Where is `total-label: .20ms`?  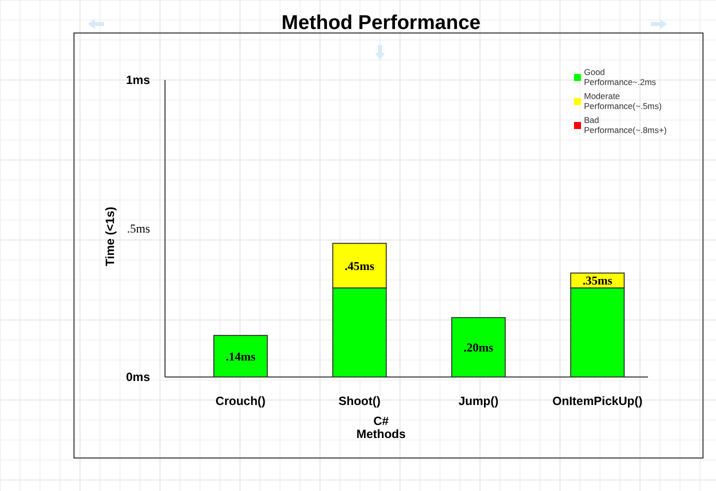
total-label: .20ms is located at coordinates (479, 347).